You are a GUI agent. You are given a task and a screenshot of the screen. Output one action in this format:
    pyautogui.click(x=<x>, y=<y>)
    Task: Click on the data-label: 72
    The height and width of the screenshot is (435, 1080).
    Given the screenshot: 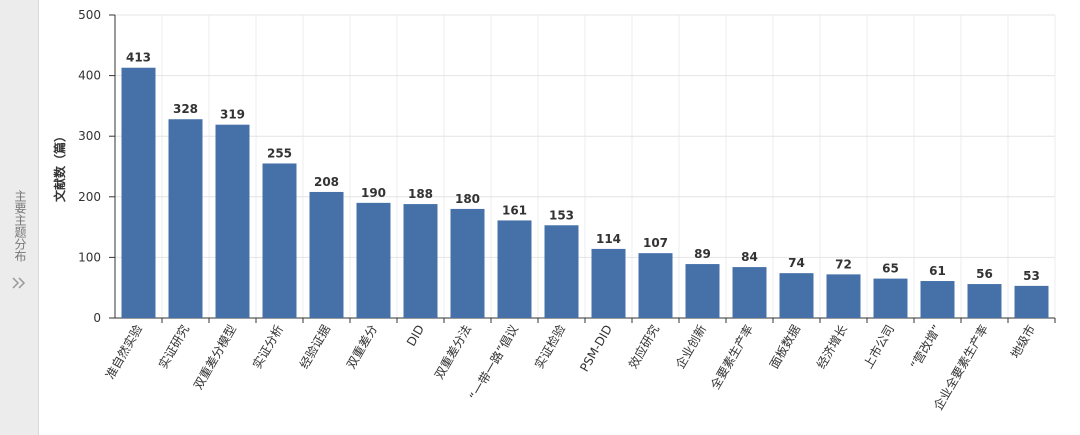 What is the action you would take?
    pyautogui.click(x=843, y=264)
    